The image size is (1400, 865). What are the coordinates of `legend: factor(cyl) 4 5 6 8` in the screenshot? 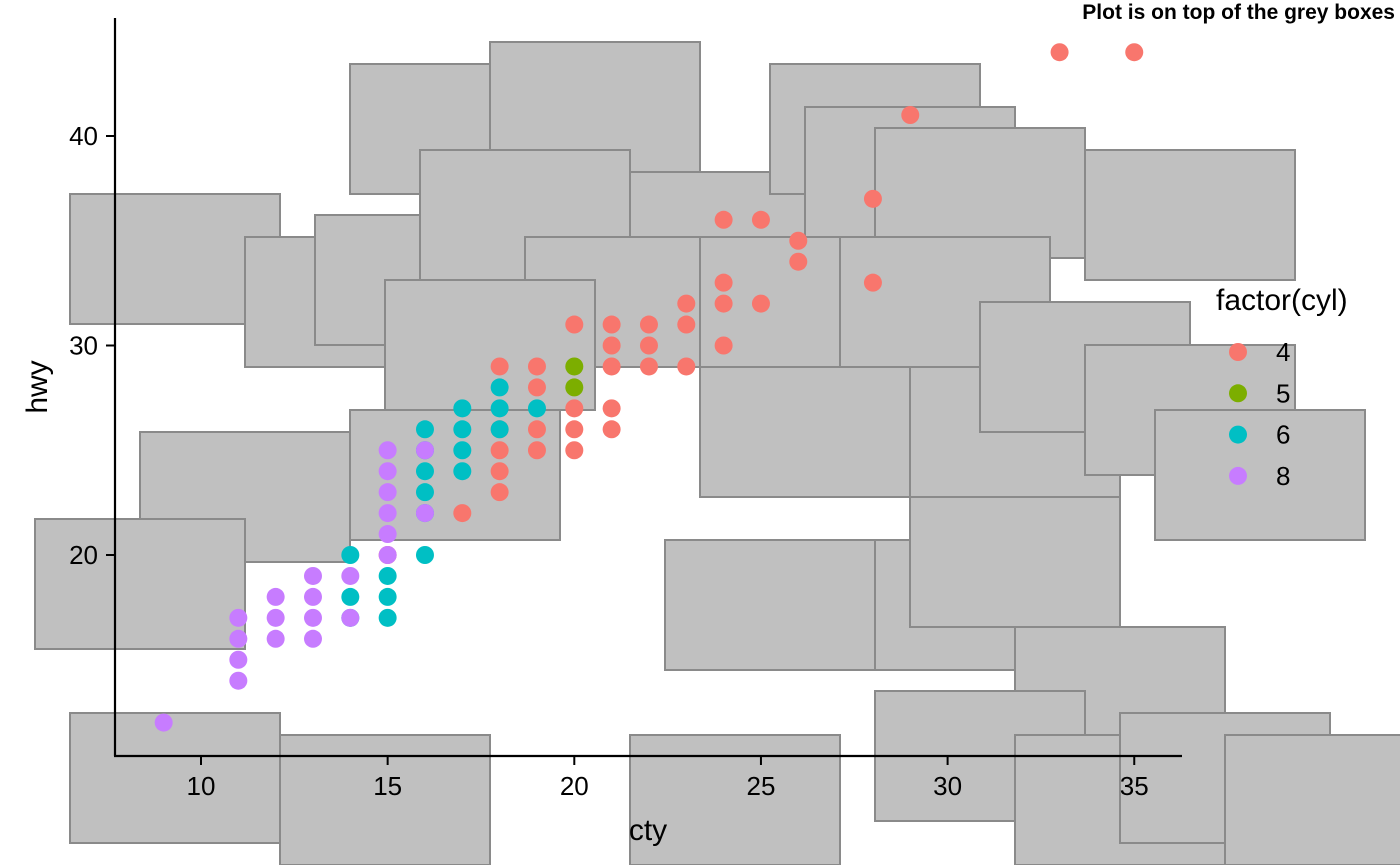 It's located at (1282, 387).